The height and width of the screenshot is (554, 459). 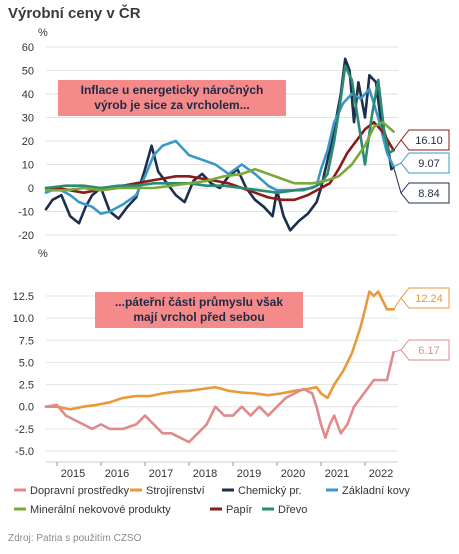 I want to click on callout-value-chemicky: 8.84, so click(x=428, y=194).